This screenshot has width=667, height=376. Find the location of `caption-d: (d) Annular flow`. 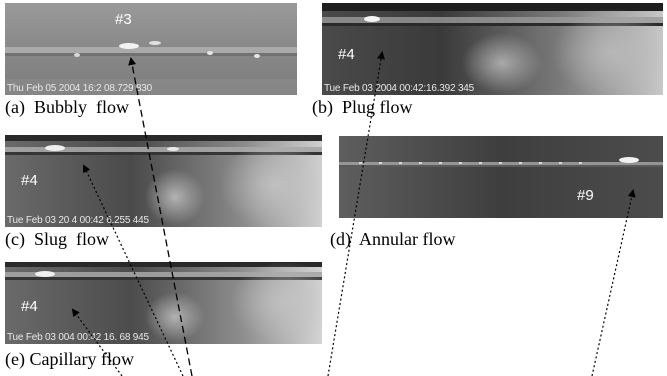

caption-d: (d) Annular flow is located at coordinates (393, 239).